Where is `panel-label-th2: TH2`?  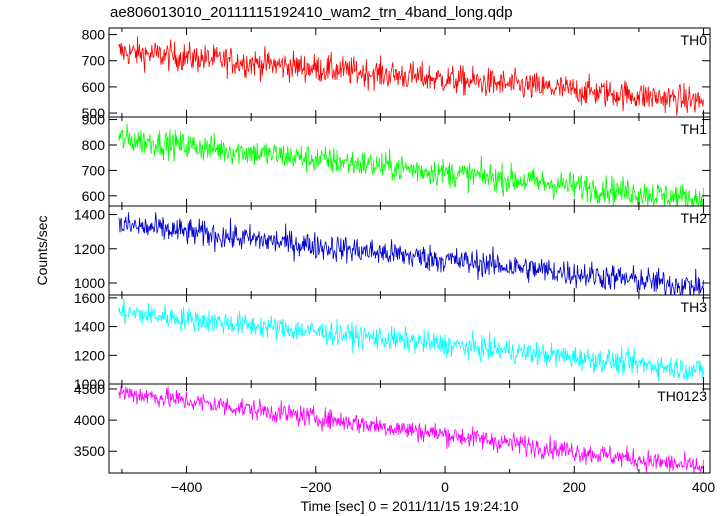 panel-label-th2: TH2 is located at coordinates (694, 218).